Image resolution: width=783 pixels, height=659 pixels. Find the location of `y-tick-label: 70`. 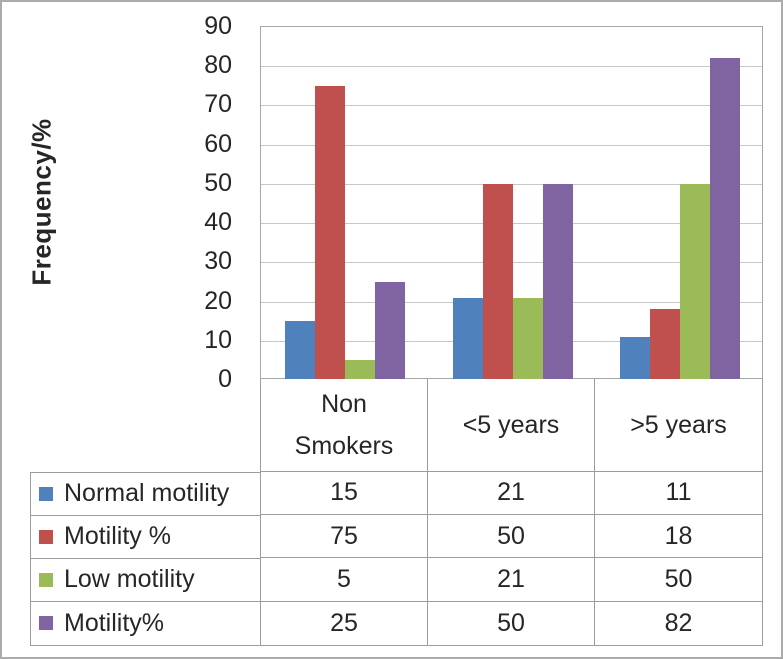

y-tick-label: 70 is located at coordinates (218, 104).